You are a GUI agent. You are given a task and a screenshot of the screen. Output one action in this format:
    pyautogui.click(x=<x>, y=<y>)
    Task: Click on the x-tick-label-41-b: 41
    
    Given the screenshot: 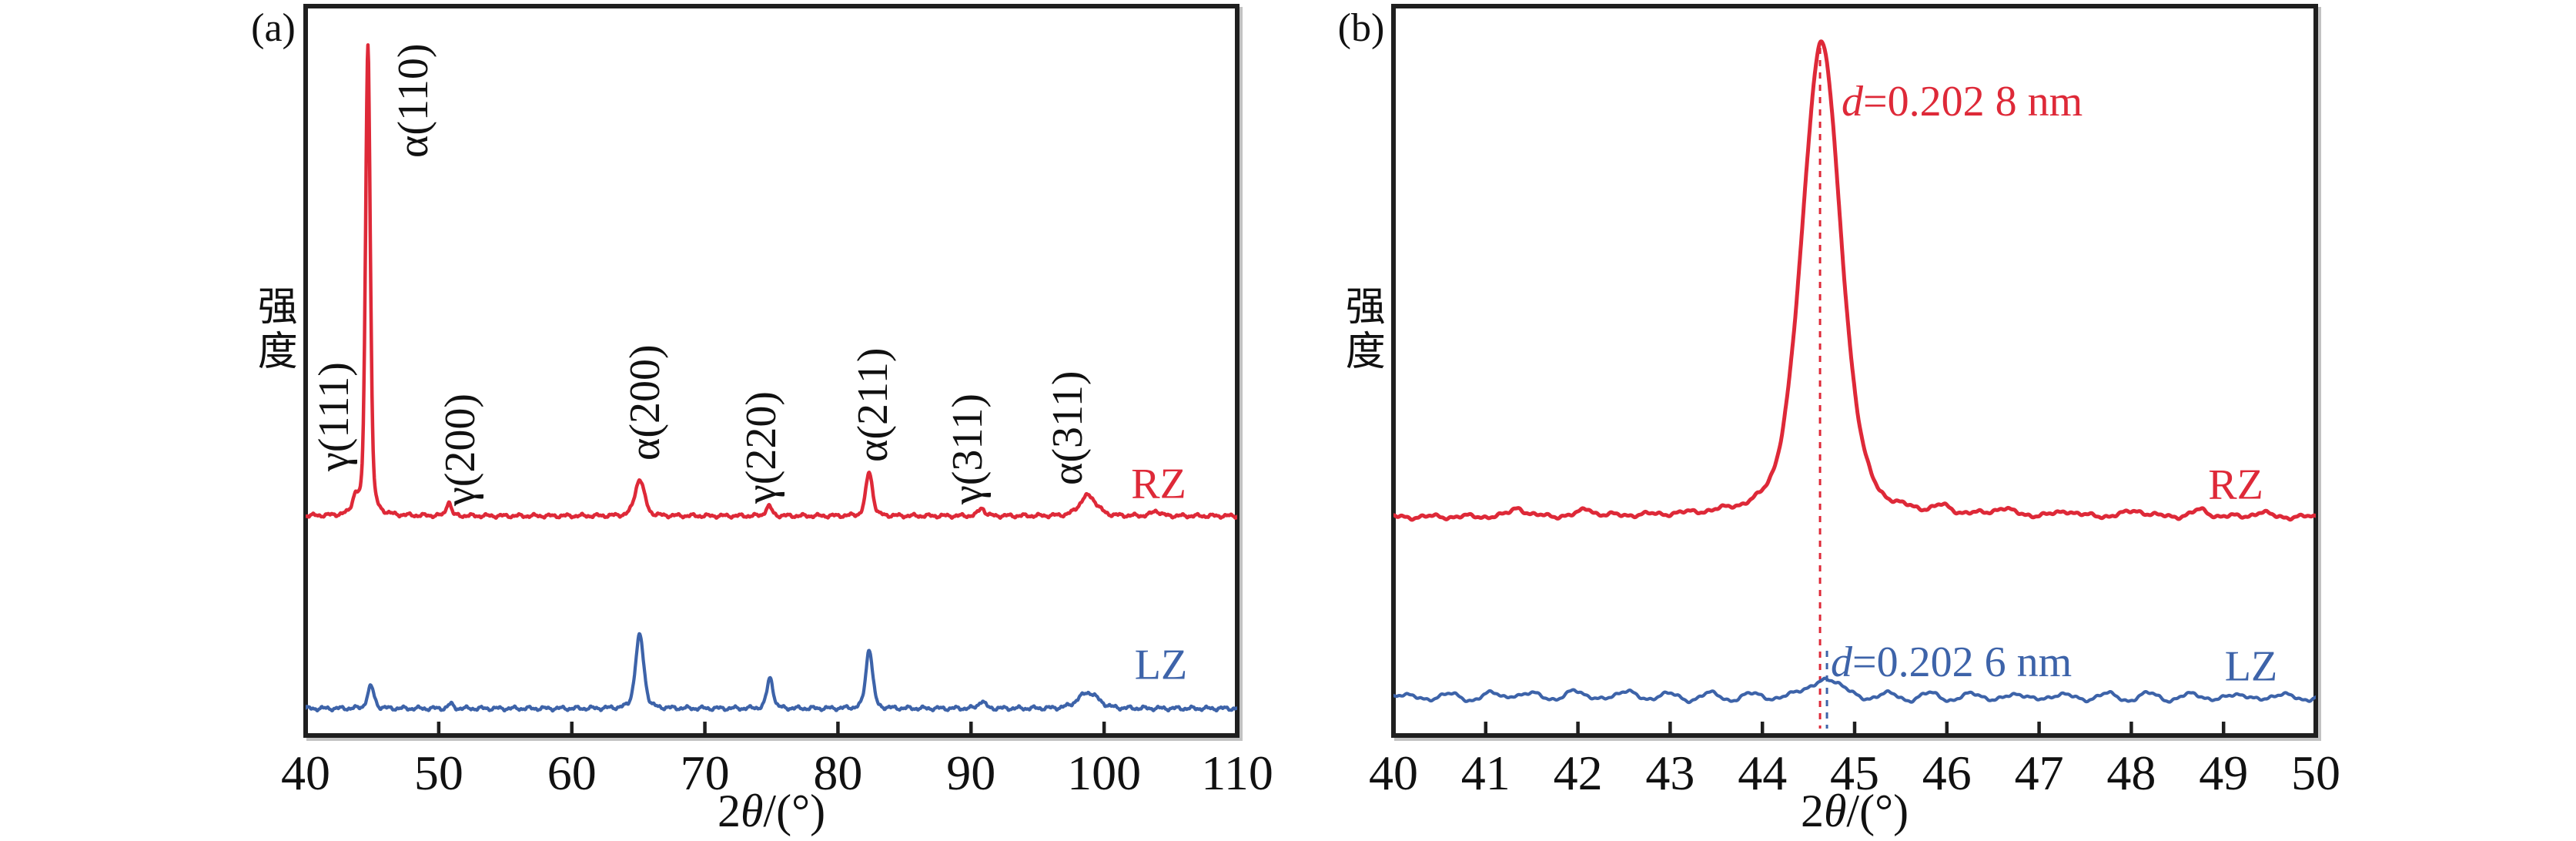 What is the action you would take?
    pyautogui.click(x=1485, y=773)
    